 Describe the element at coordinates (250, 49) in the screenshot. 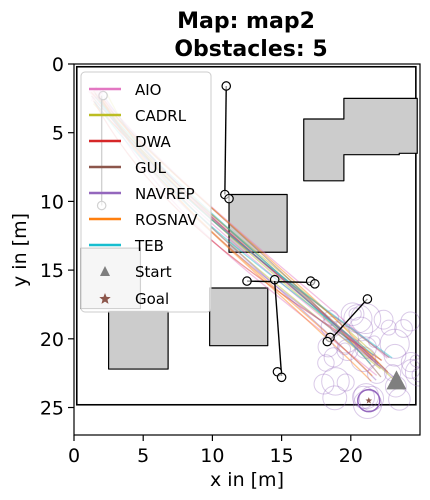

I see `chart-title-line2: Obstacles: 5` at that location.